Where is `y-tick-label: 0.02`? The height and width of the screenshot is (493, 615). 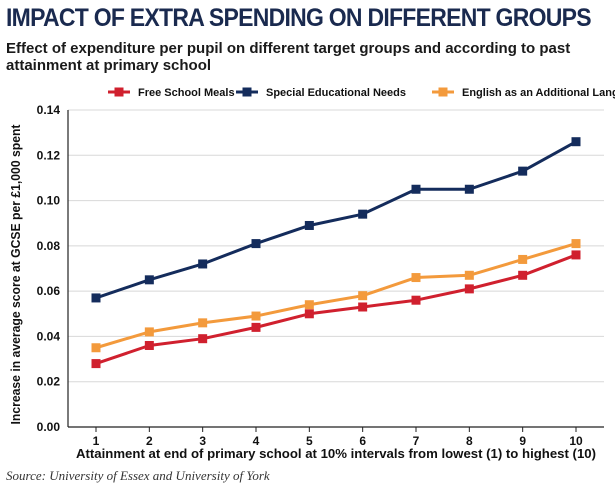 y-tick-label: 0.02 is located at coordinates (49, 382).